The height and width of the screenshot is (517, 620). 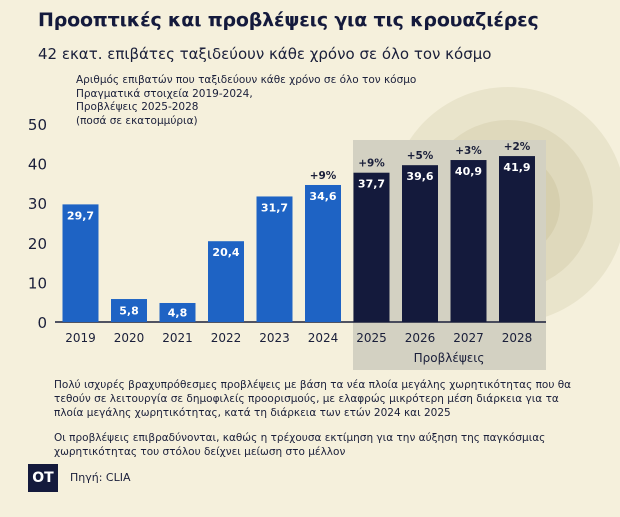 What do you see at coordinates (137, 120) in the screenshot?
I see `chart-description-line: (ποσά σε εκατομμύρια)` at bounding box center [137, 120].